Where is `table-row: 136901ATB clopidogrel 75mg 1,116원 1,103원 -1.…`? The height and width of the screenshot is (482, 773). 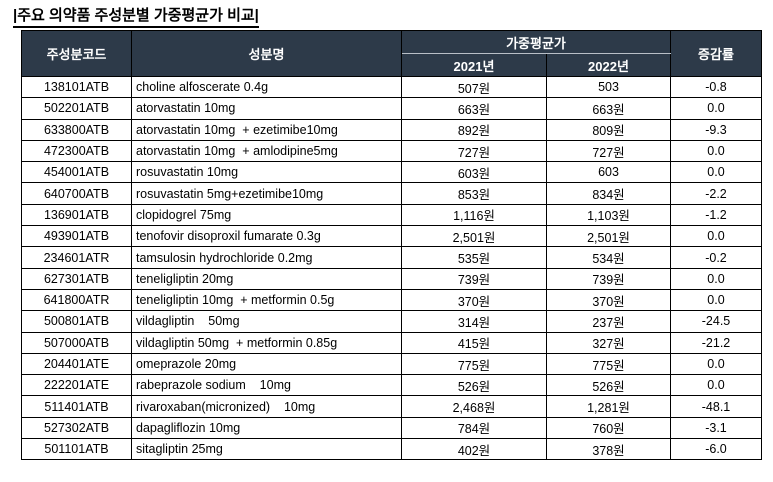 table-row: 136901ATB clopidogrel 75mg 1,116원 1,103원 -1.… is located at coordinates (391, 215).